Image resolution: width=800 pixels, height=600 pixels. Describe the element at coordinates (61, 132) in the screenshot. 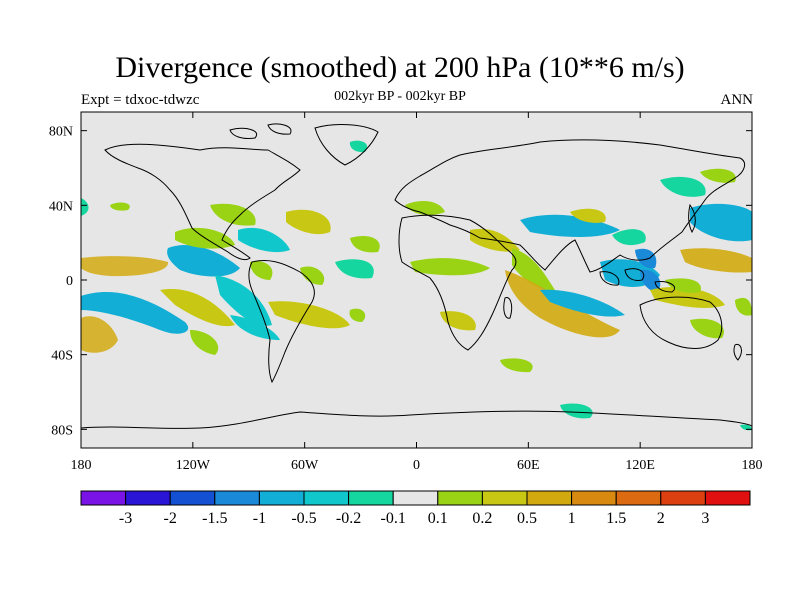

I see `lat-tick-label: 80N` at that location.